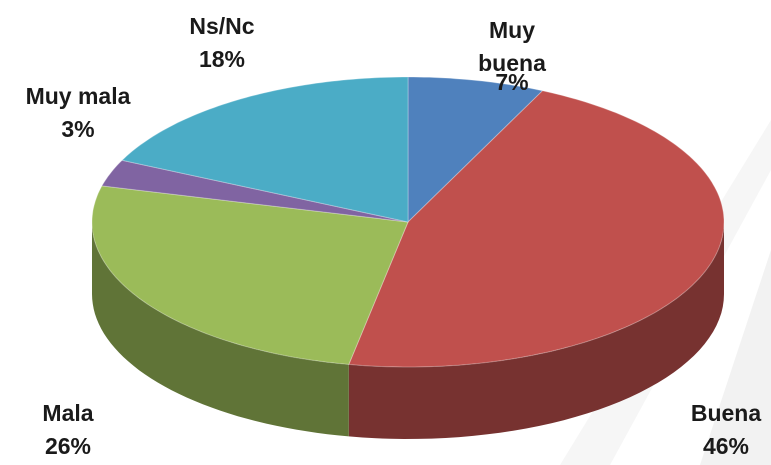 Image resolution: width=771 pixels, height=465 pixels. I want to click on background-stripe, so click(735, 357).